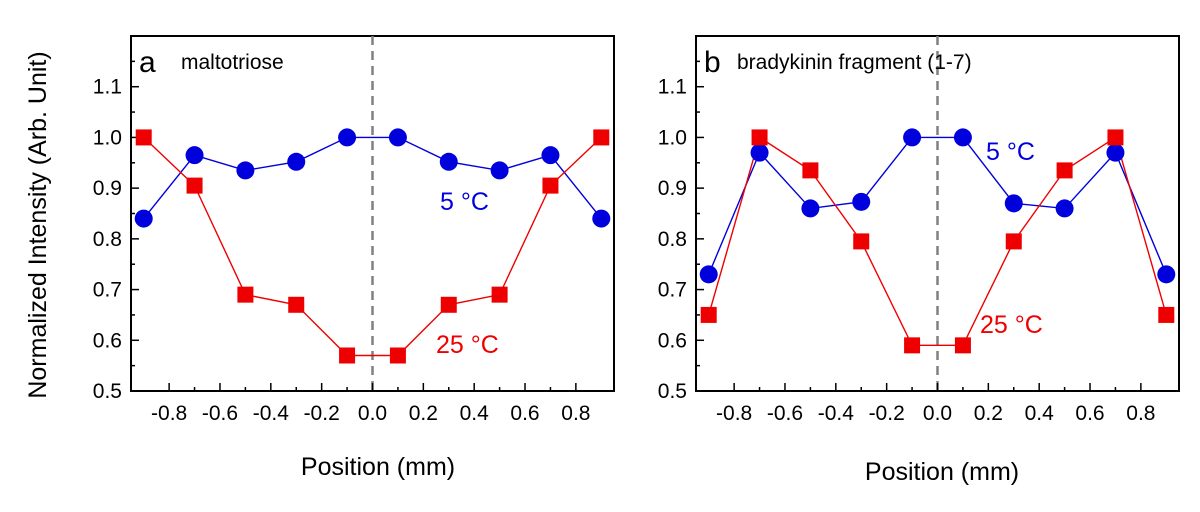  I want to click on panel-a-label-5c: 5 °C, so click(464, 202).